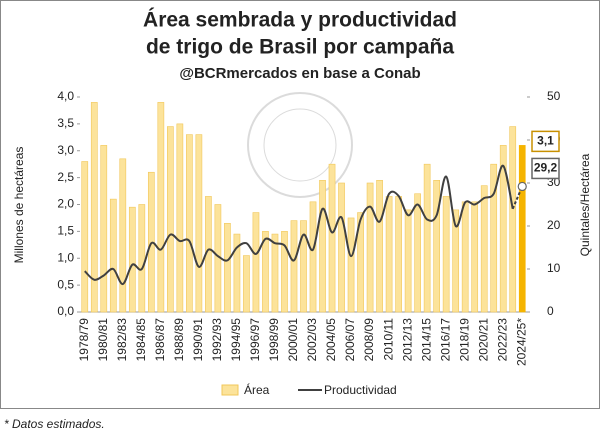  What do you see at coordinates (65, 177) in the screenshot?
I see `y-tick-label: 2,5` at bounding box center [65, 177].